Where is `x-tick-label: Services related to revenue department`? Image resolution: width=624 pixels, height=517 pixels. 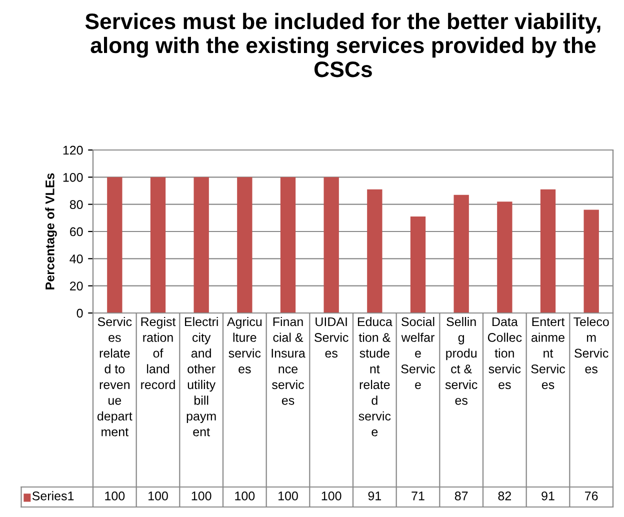 x-tick-label: Services related to revenue department is located at coordinates (114, 376).